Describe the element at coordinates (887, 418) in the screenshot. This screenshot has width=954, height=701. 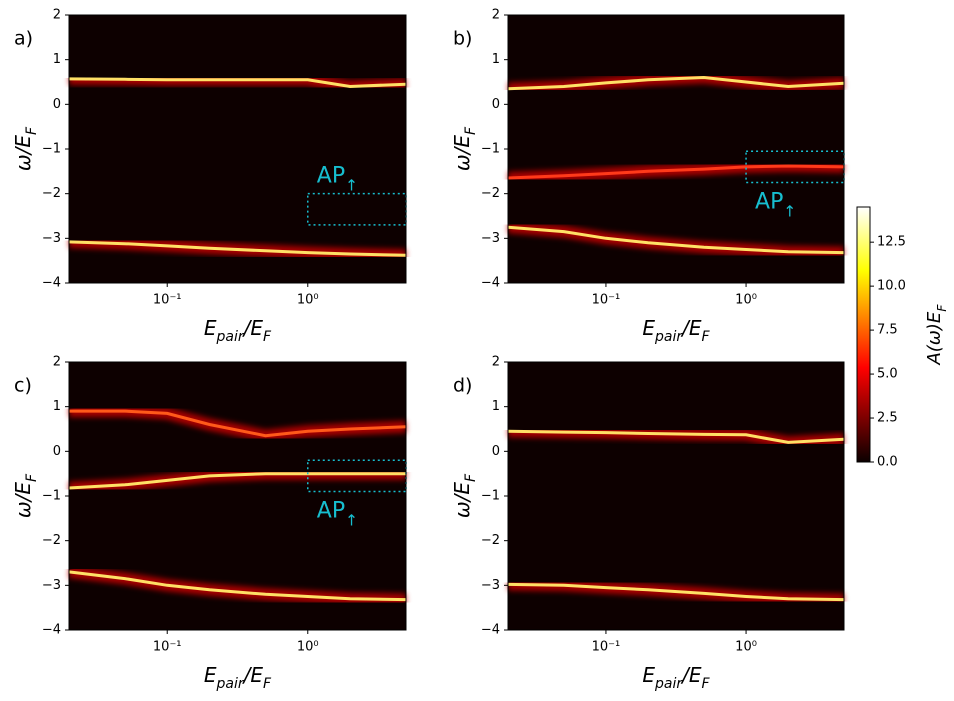
I see `colorbar-tick-label: 2.5` at that location.